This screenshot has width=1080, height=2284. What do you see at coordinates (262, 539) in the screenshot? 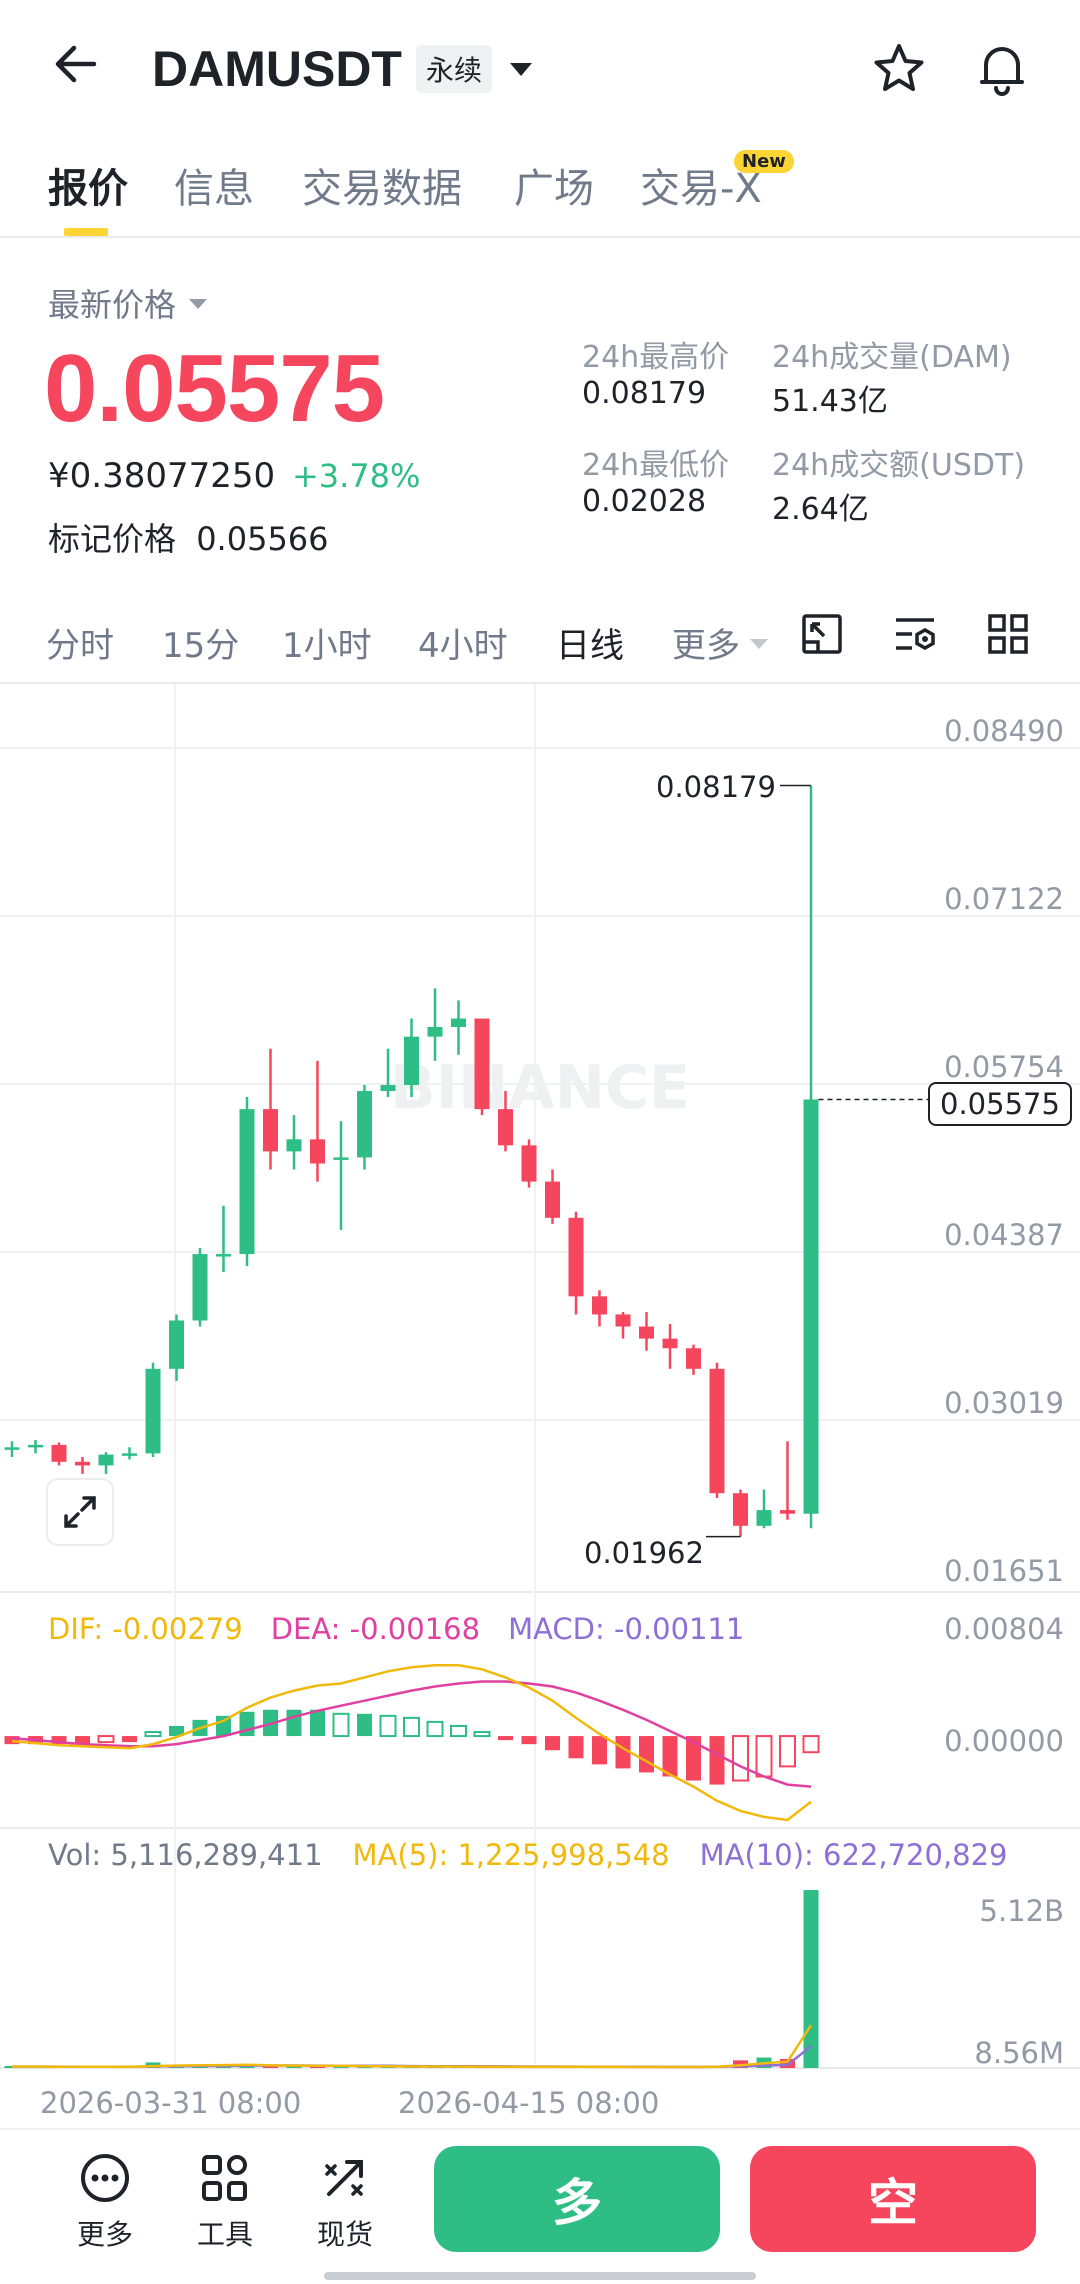
I see `mark-price-value: 0.05566` at bounding box center [262, 539].